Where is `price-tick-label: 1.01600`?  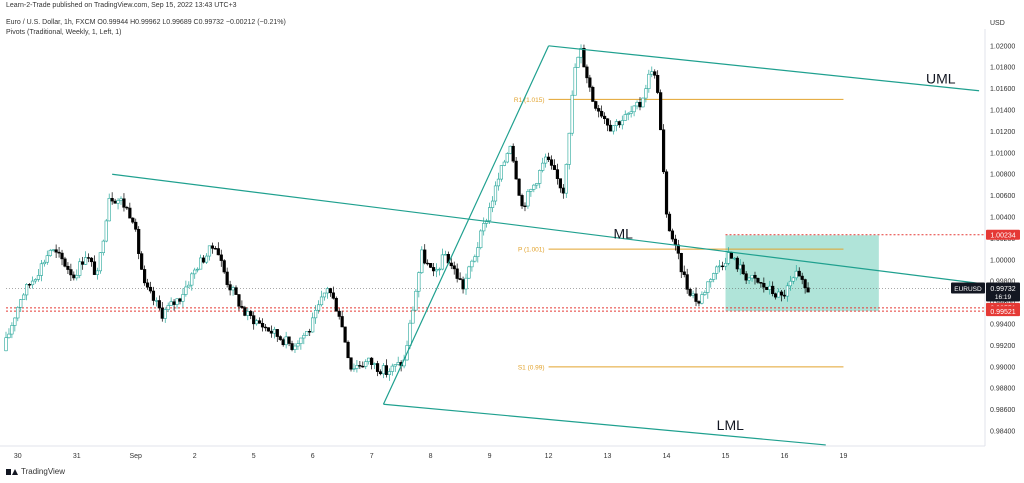 price-tick-label: 1.01600 is located at coordinates (1002, 89).